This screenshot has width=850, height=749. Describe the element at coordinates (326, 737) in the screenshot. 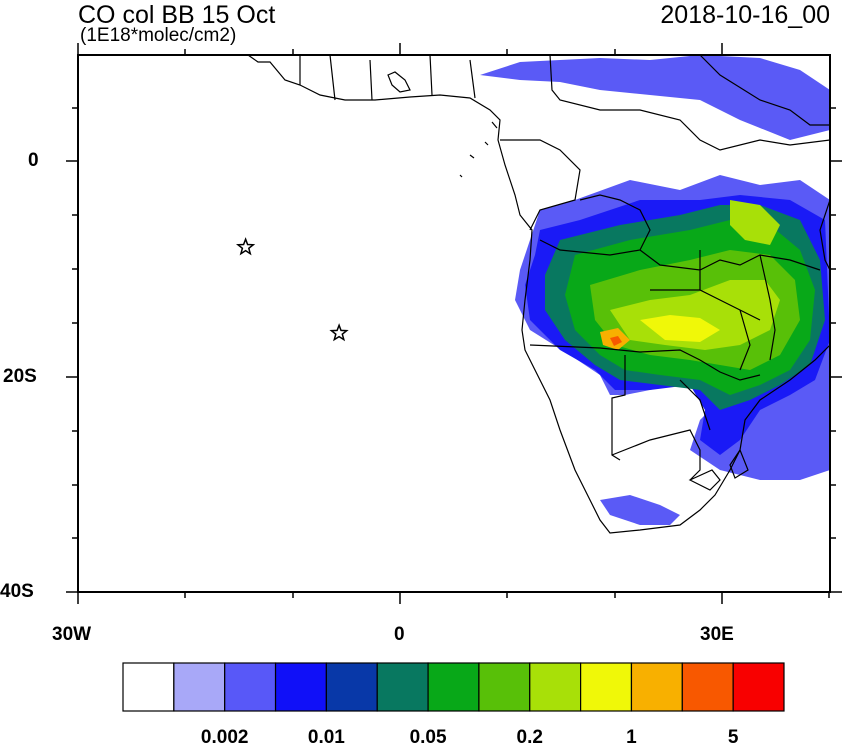

I see `colorbar-label: 0.01` at that location.